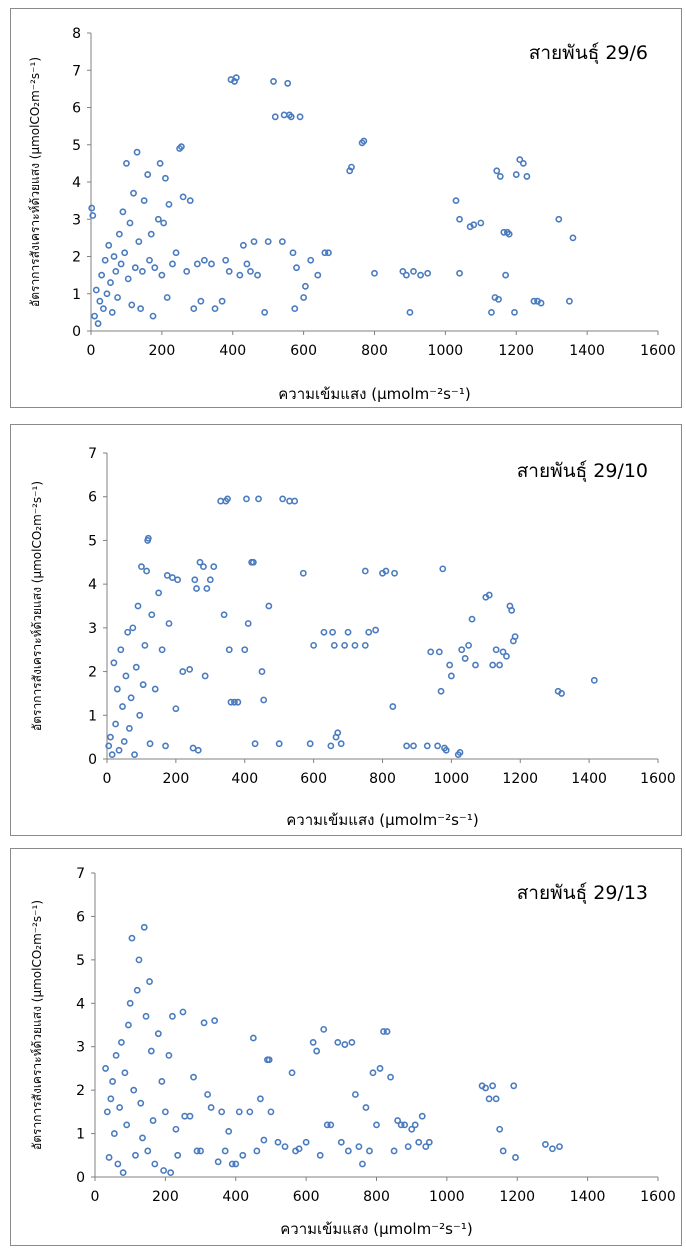 The width and height of the screenshot is (686, 1250). I want to click on y-tick-label: 4, so click(76, 183).